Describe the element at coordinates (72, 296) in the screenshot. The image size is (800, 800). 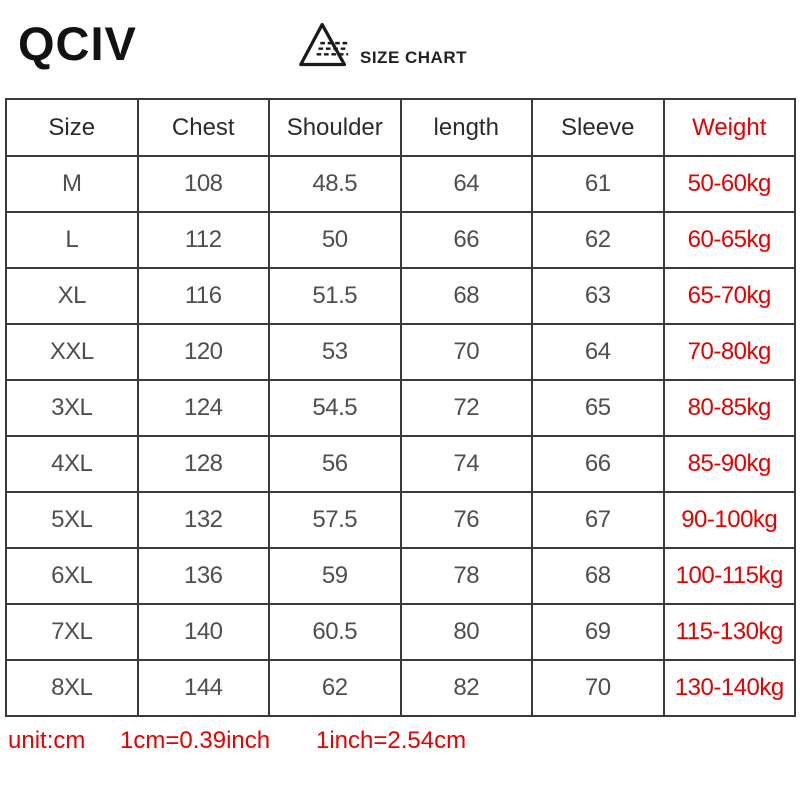
I see `cell-size: XL` at that location.